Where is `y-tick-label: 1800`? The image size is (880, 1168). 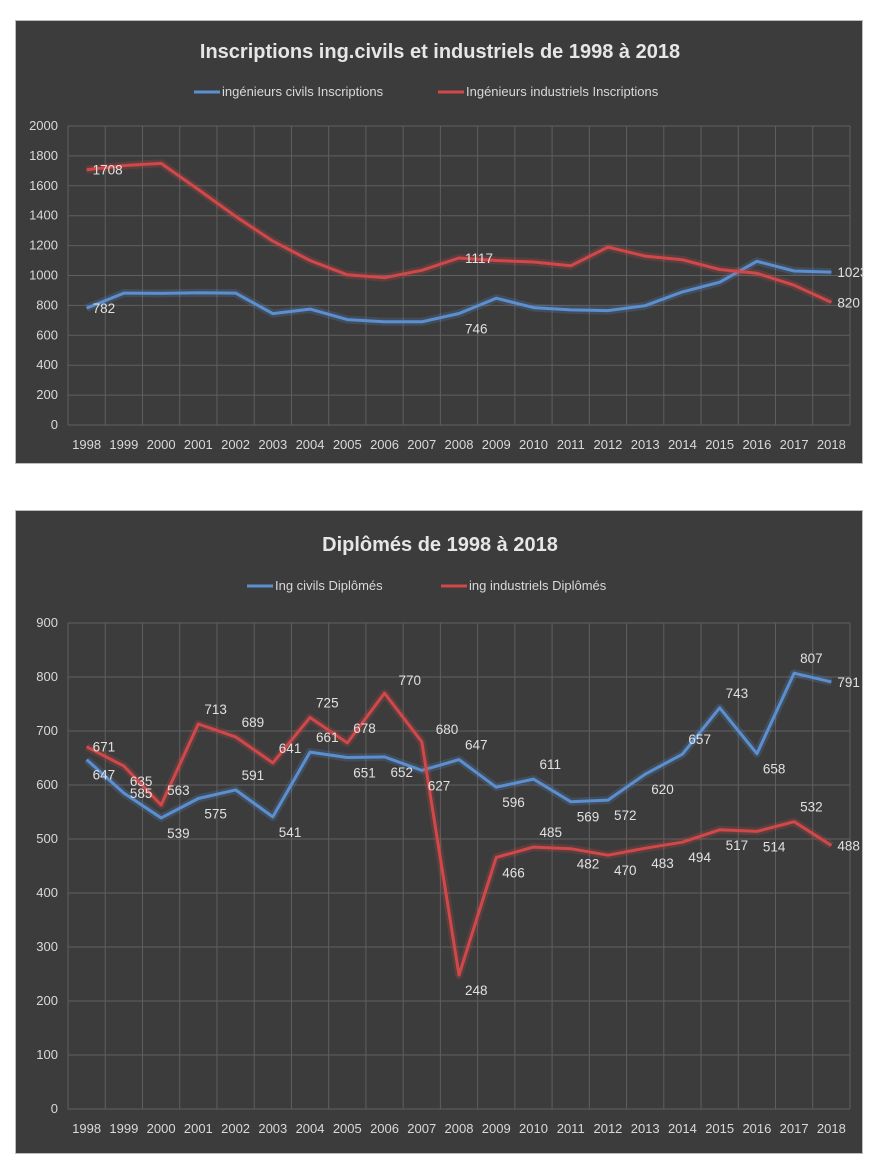
y-tick-label: 1800 is located at coordinates (43, 155).